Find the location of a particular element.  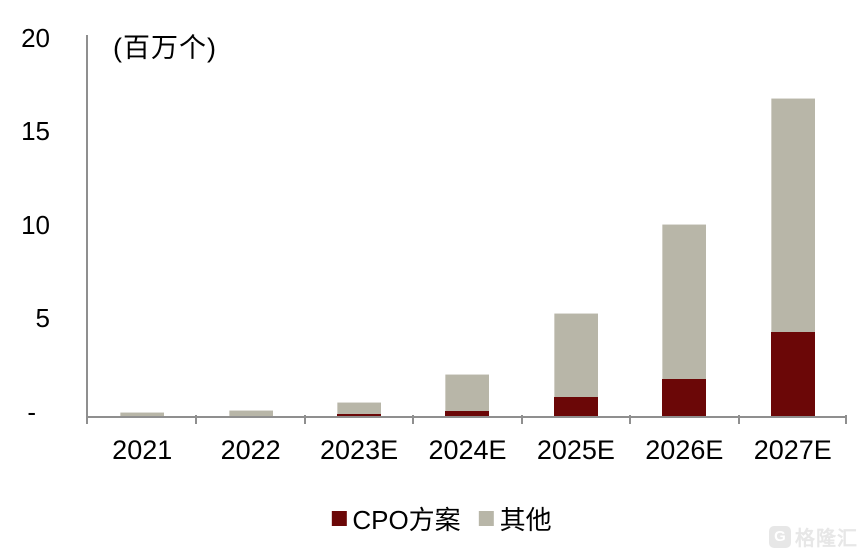

gelonghui-logo-icon: G is located at coordinates (780, 536).